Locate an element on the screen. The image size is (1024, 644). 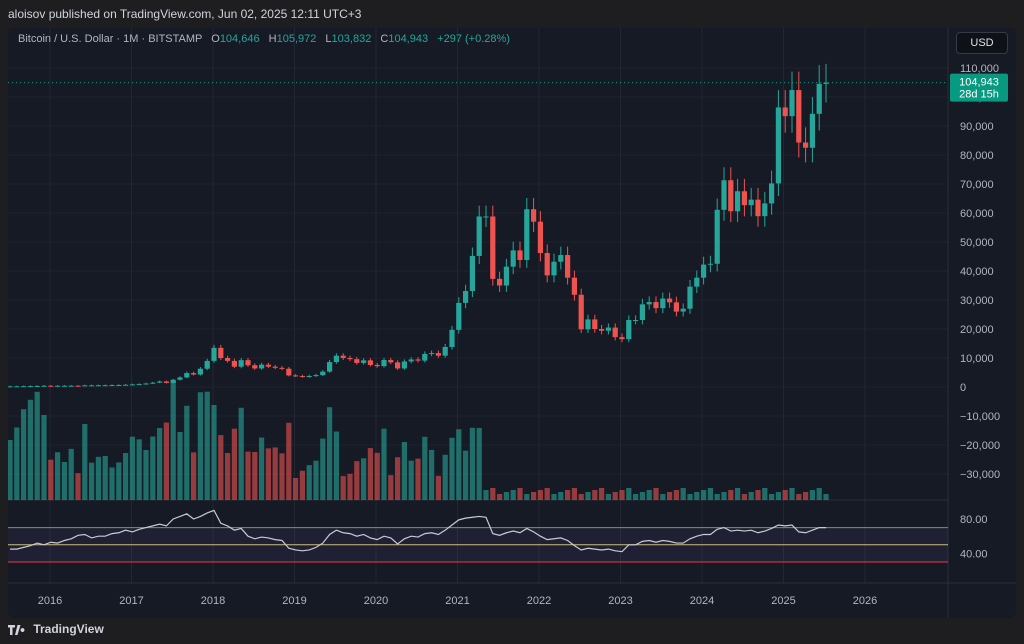
x-tick-label: 2018 is located at coordinates (213, 601).